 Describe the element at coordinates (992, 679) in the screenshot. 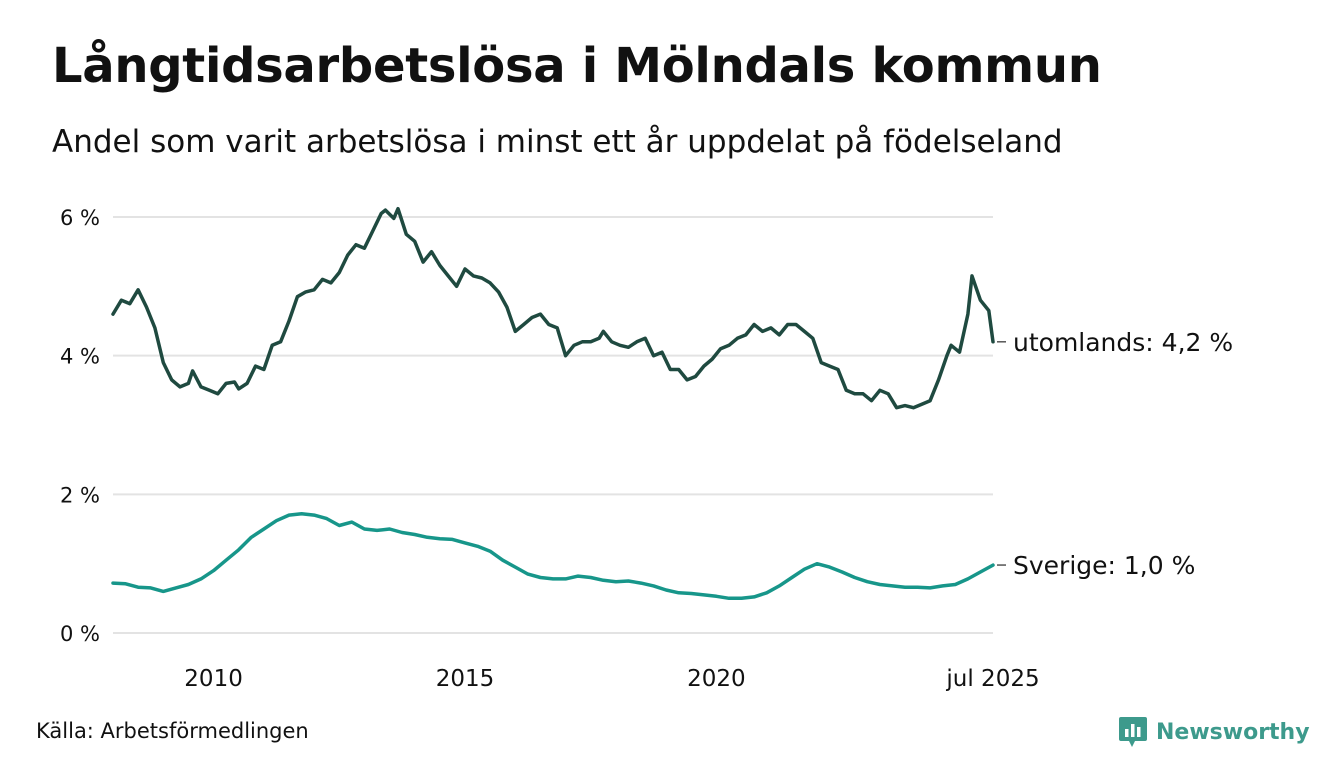

I see `x-tick-label: jul 2025` at that location.